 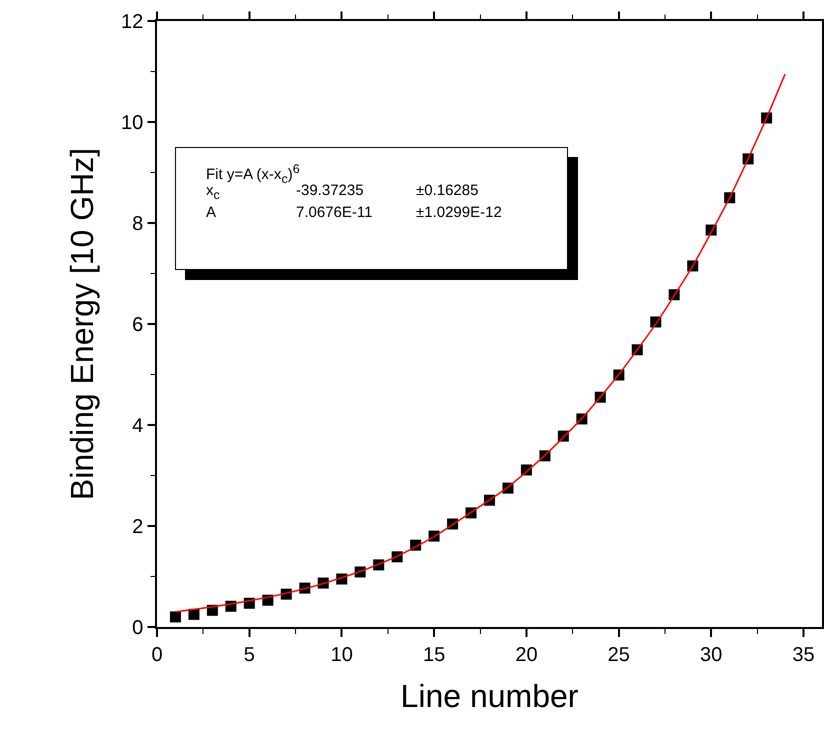 I want to click on x-tick-label: 15, so click(x=434, y=655).